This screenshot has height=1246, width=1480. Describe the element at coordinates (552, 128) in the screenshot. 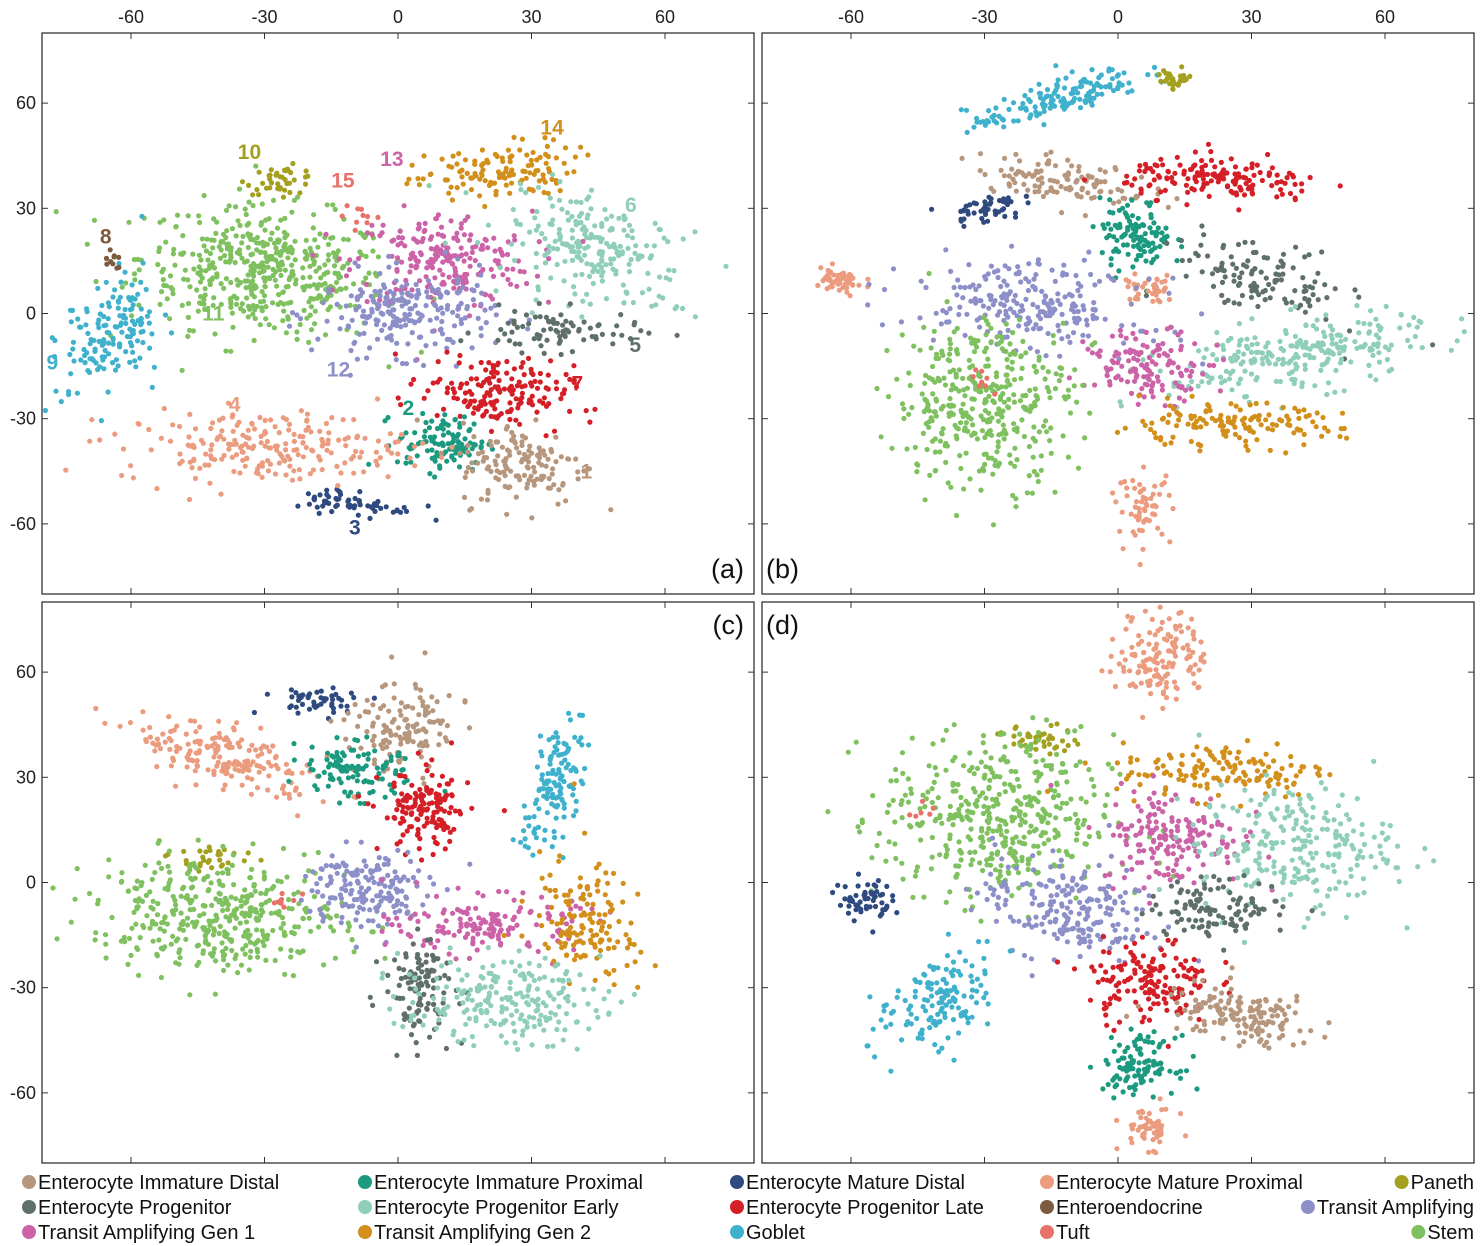

I see `cluster-number-14: 14` at that location.